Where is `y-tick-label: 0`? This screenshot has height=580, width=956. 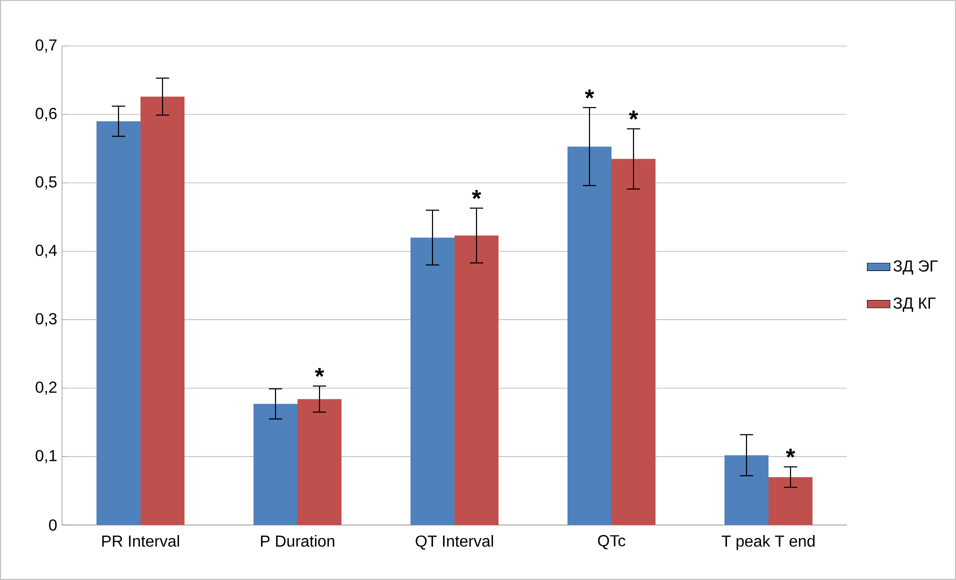 y-tick-label: 0 is located at coordinates (53, 525).